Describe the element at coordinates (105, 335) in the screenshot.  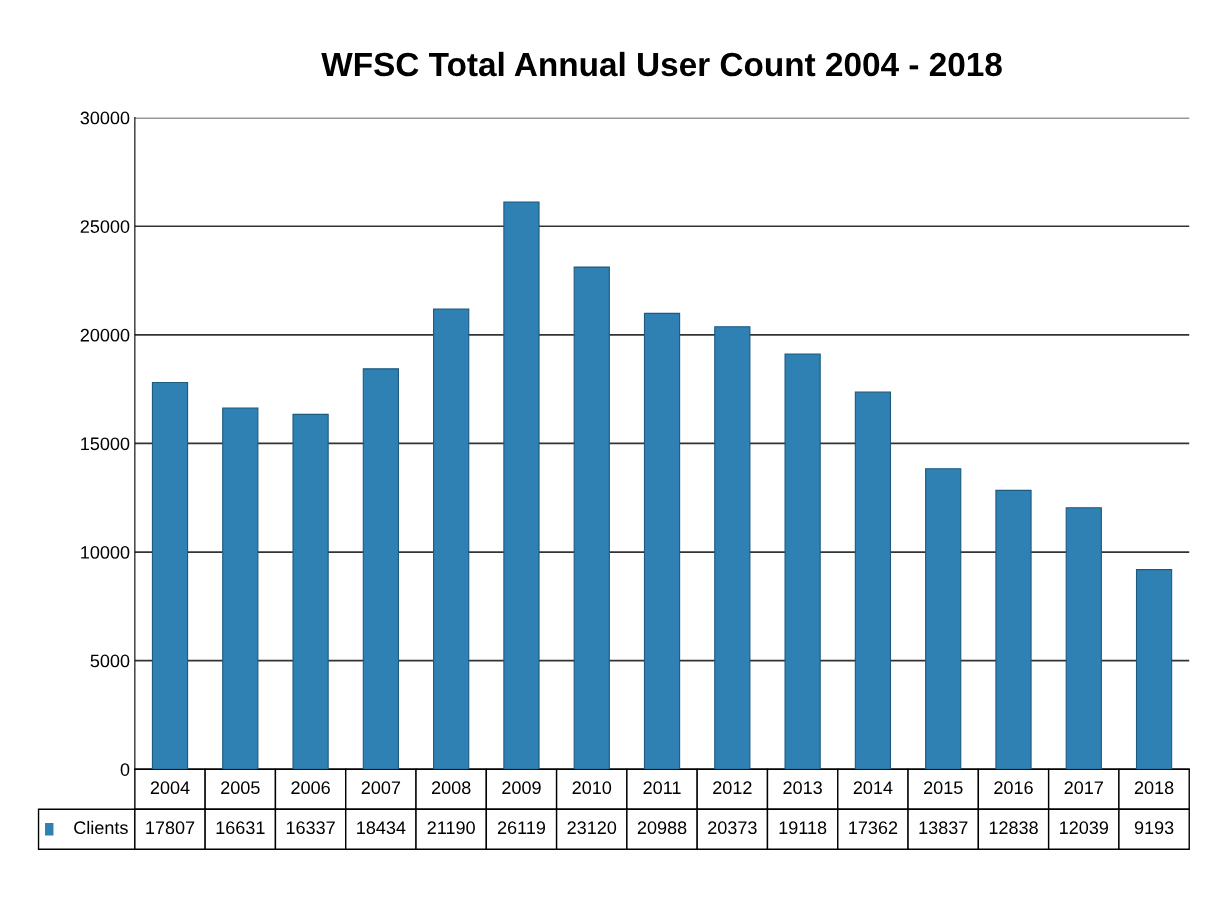
I see `y-tick-label: 20000` at that location.